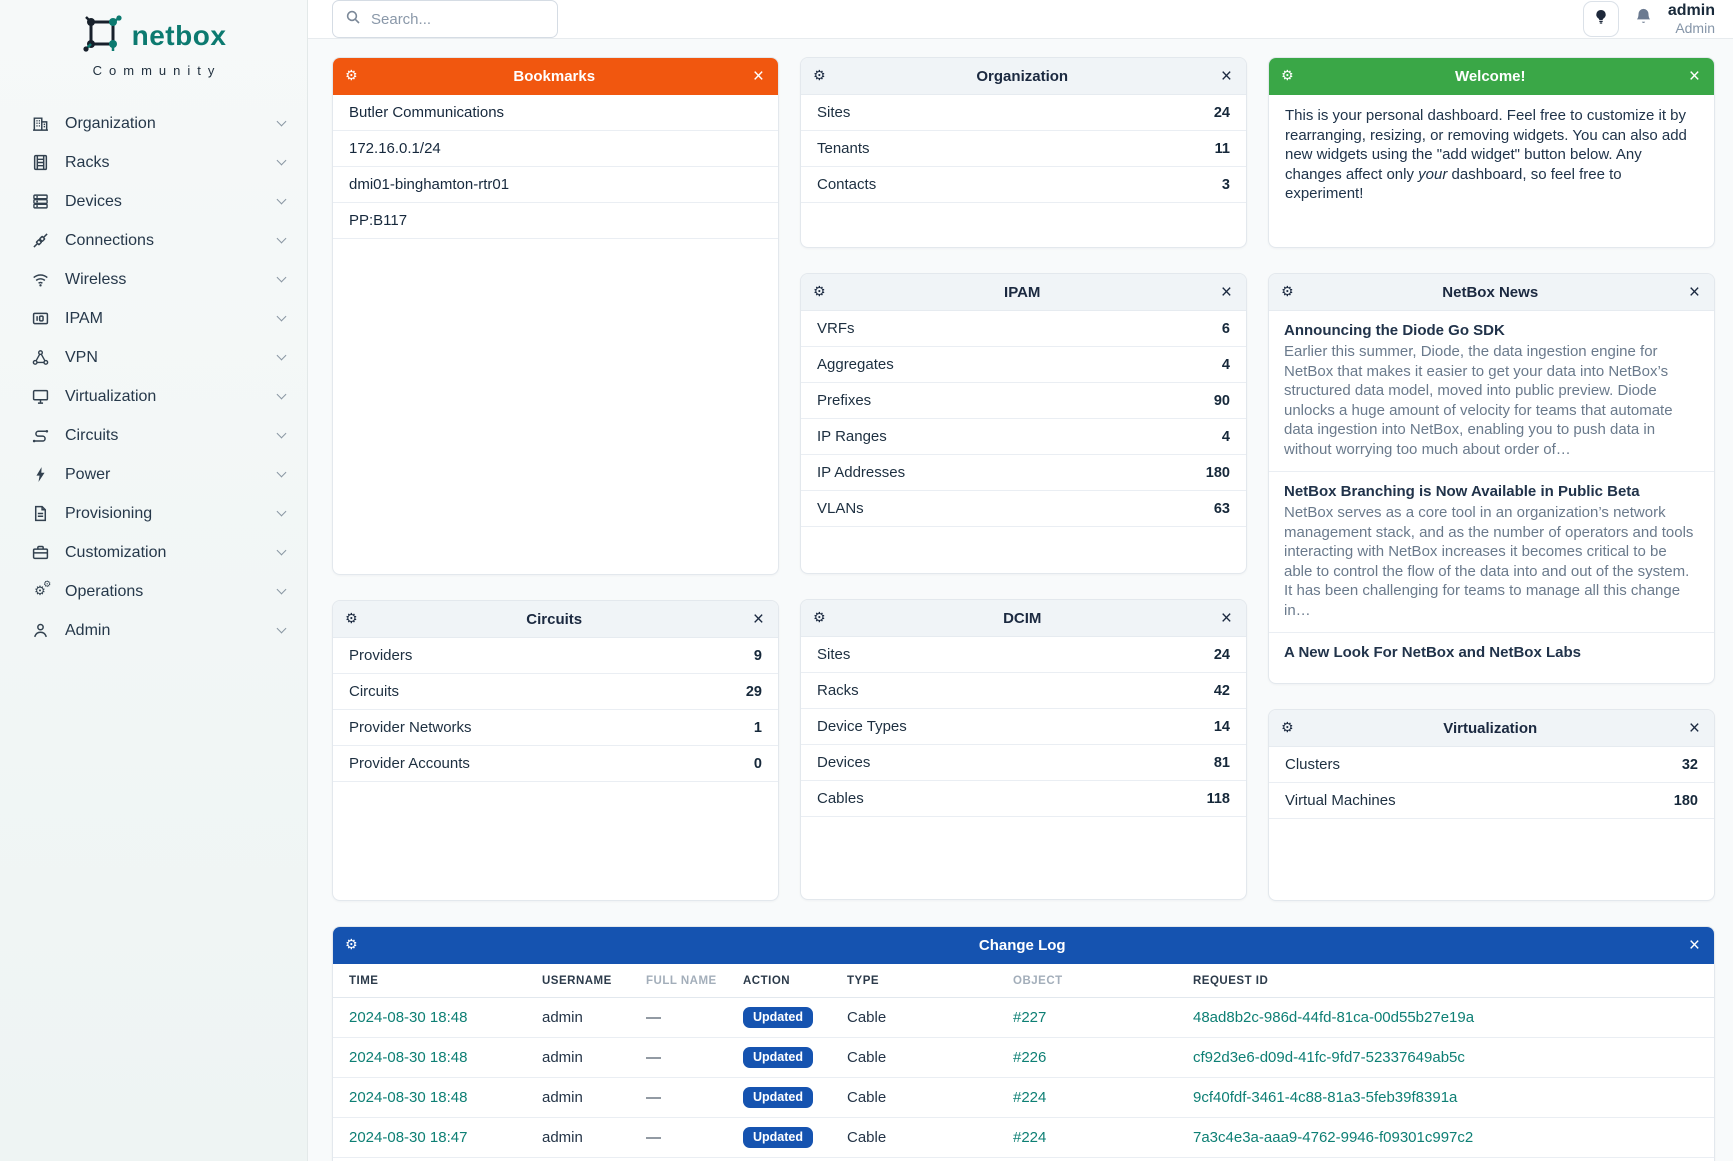 The width and height of the screenshot is (1733, 1161). What do you see at coordinates (1023, 509) in the screenshot?
I see `stat-row: VLANs 63` at bounding box center [1023, 509].